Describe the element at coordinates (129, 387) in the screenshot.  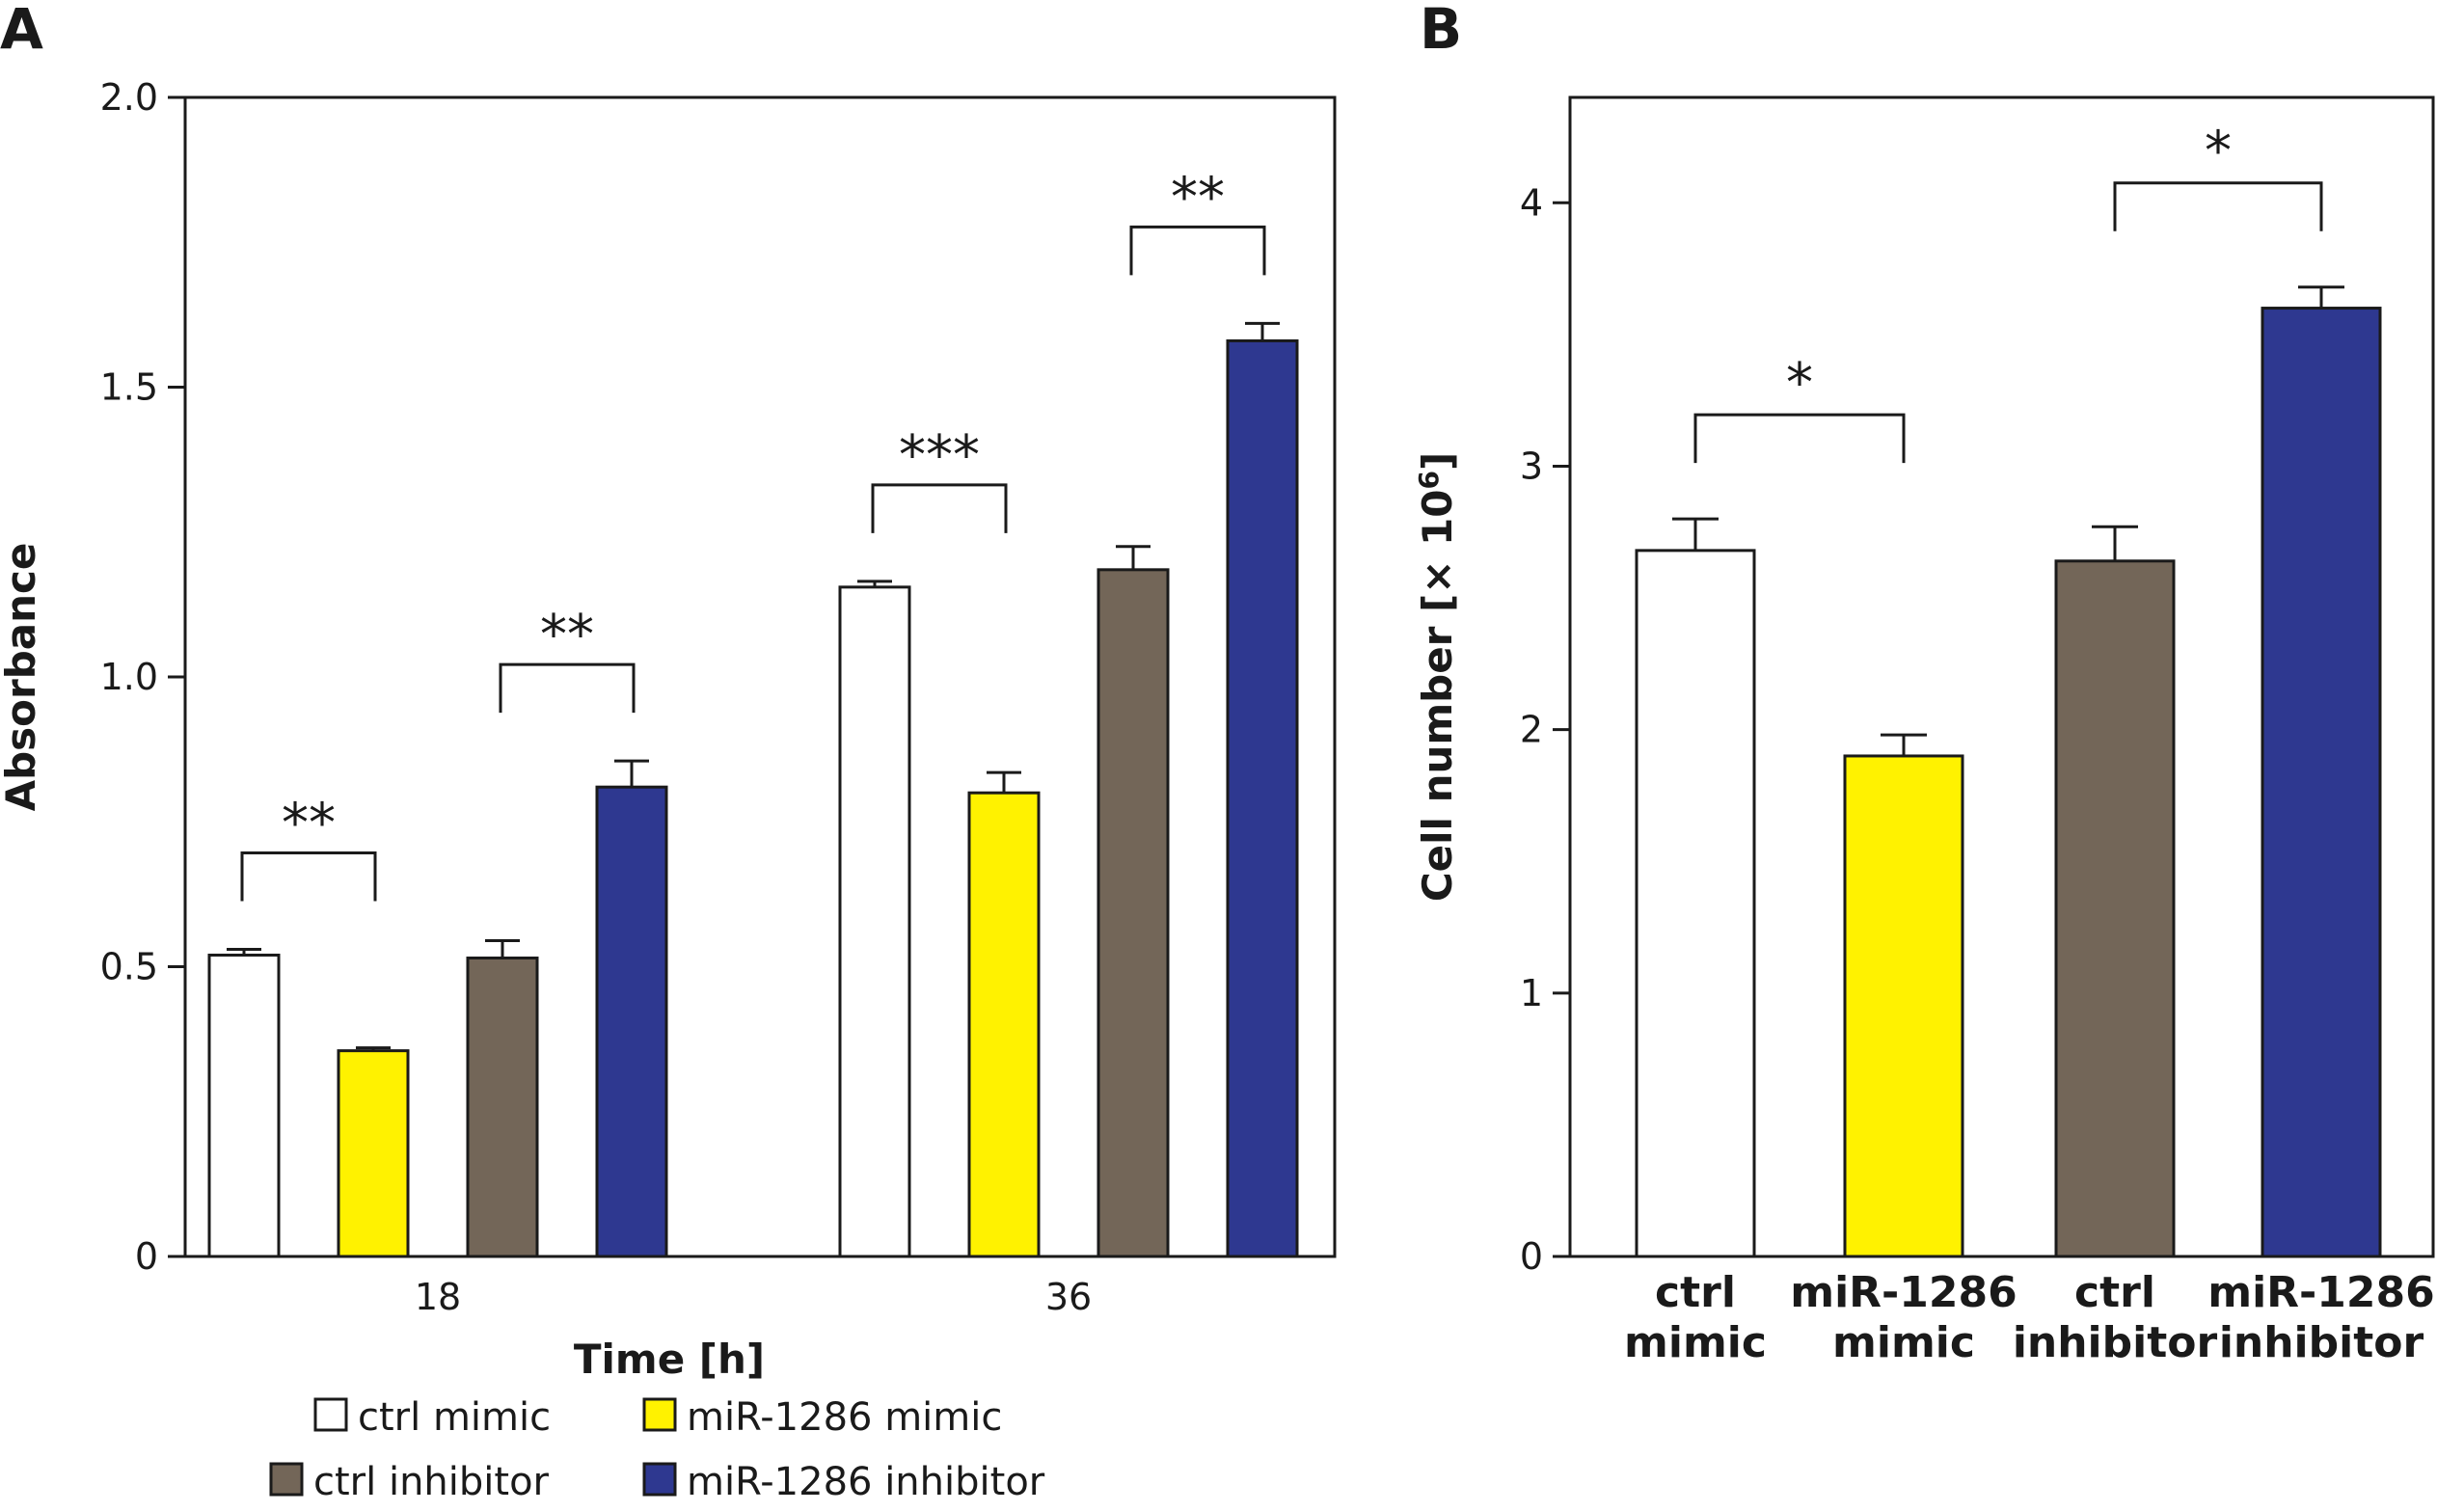
I see `panel-a-y-tick-label: 1.5` at that location.